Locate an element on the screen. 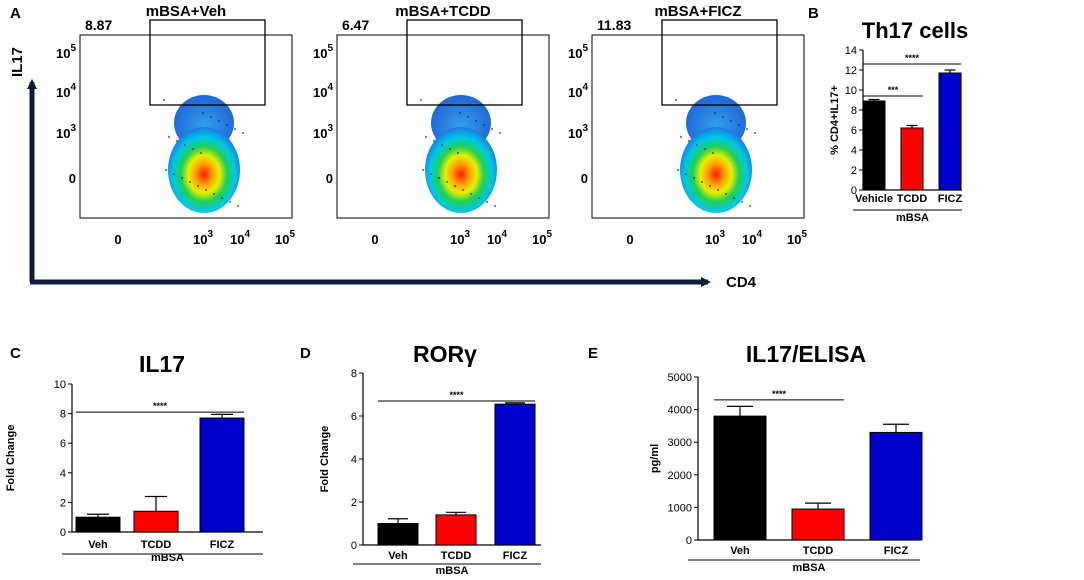 Image resolution: width=1084 pixels, height=580 pixels. flow-x-tick-label: 10³ is located at coordinates (203, 238).